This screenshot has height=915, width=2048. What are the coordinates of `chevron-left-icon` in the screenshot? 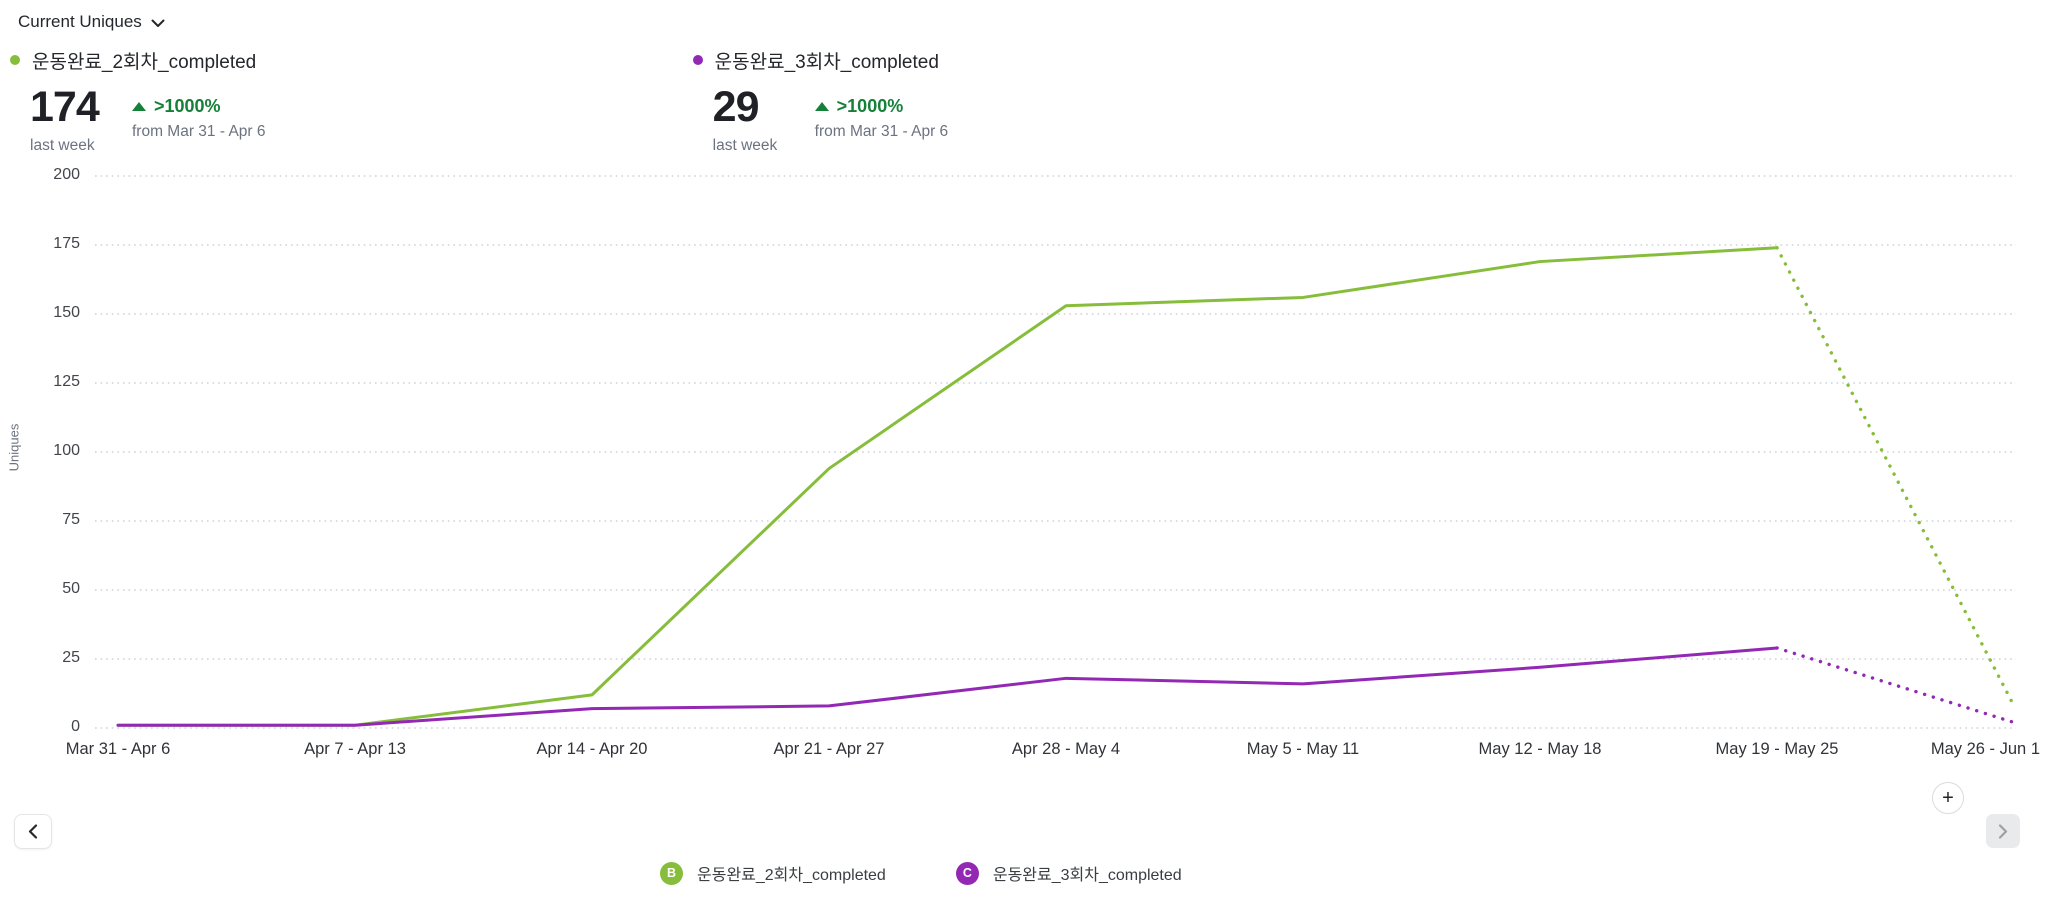 It's located at (33, 831).